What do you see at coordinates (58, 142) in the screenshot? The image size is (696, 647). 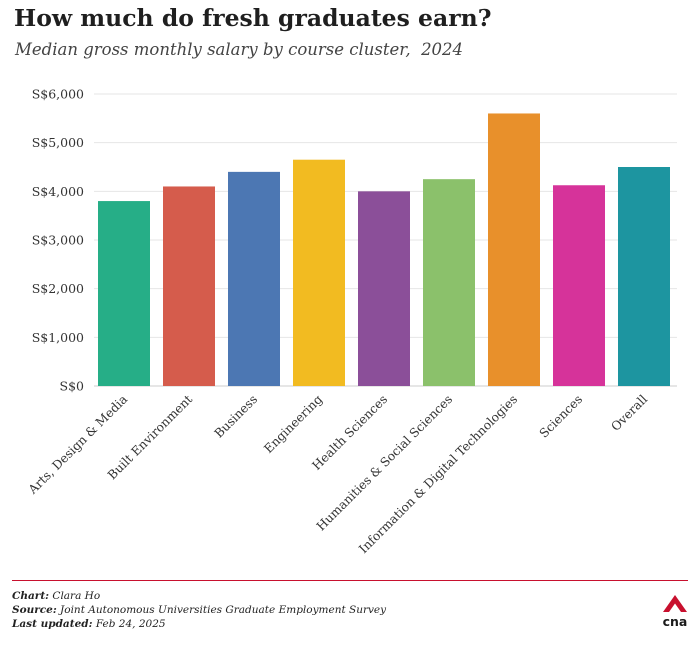 I see `y-tick-label: S$5,000` at bounding box center [58, 142].